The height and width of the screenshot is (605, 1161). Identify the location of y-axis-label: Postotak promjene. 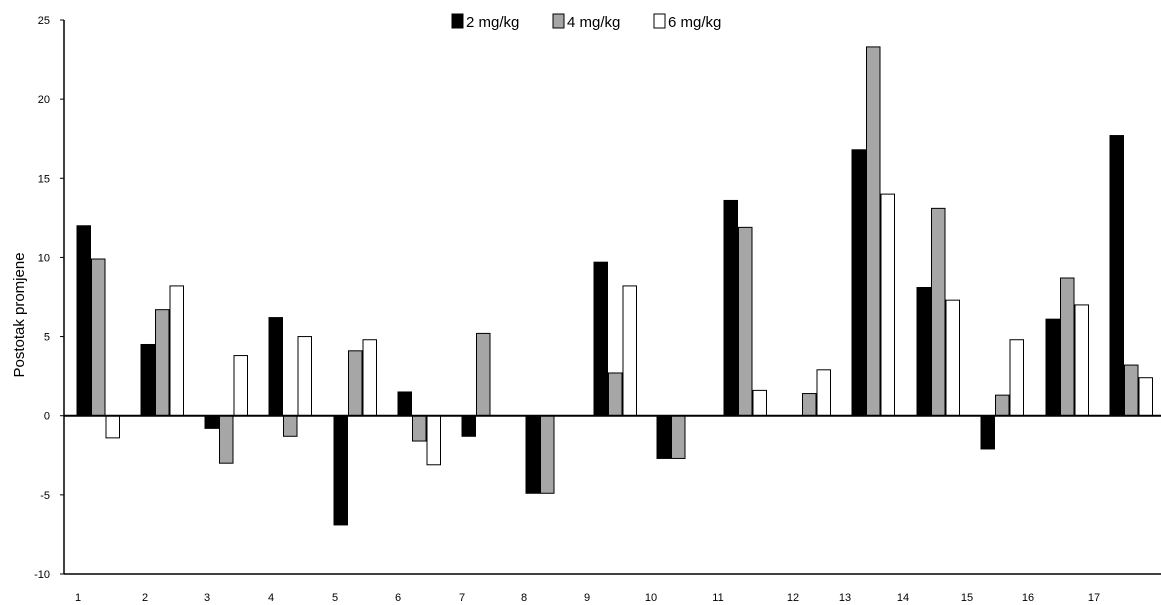
(19, 314).